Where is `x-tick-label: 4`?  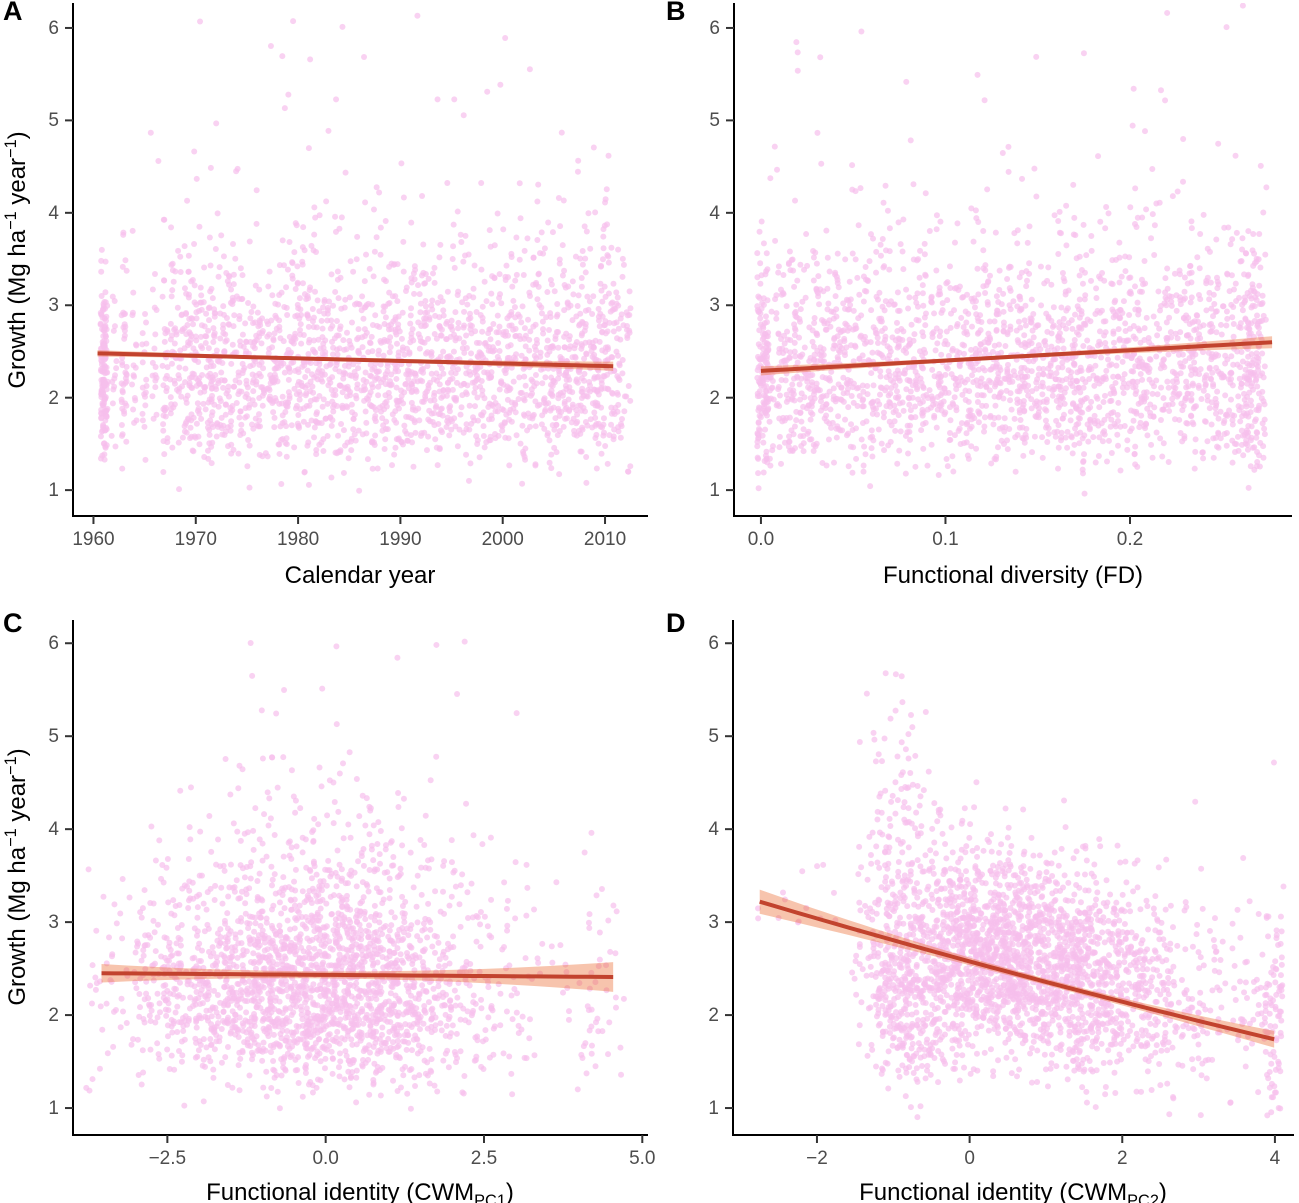 x-tick-label: 4 is located at coordinates (1275, 1158).